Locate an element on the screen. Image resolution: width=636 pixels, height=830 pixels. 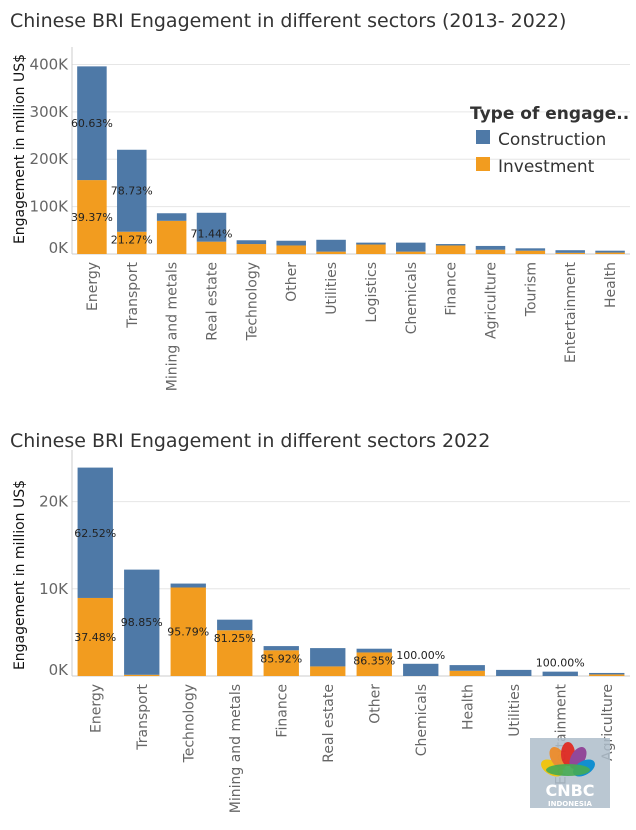
data-label: 95.79% is located at coordinates (188, 632).